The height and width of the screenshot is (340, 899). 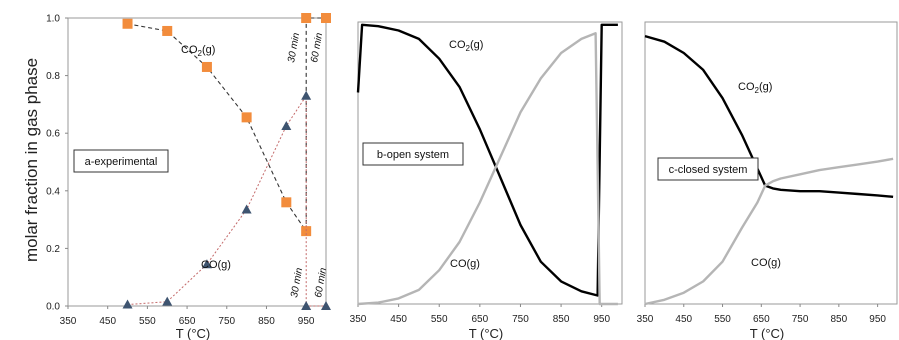 I want to click on panel-label: c-closed system, so click(x=708, y=170).